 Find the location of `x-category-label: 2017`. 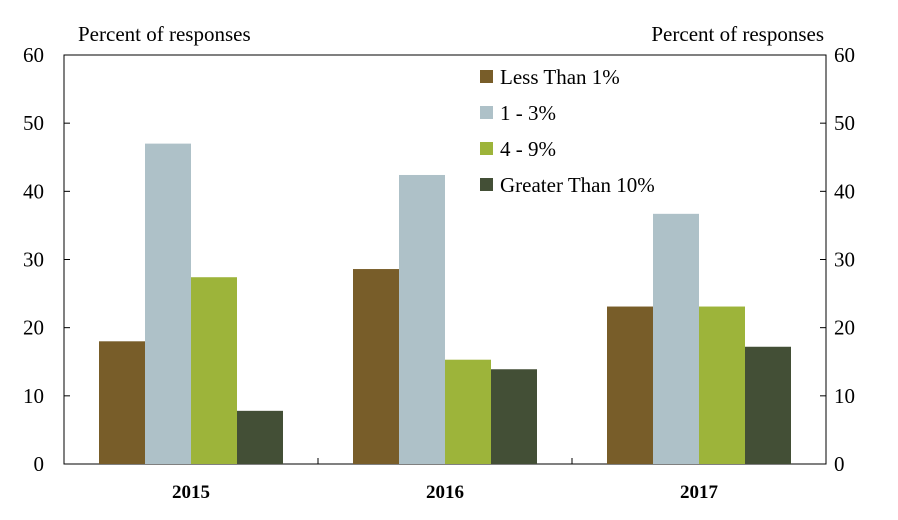

x-category-label: 2017 is located at coordinates (699, 492).